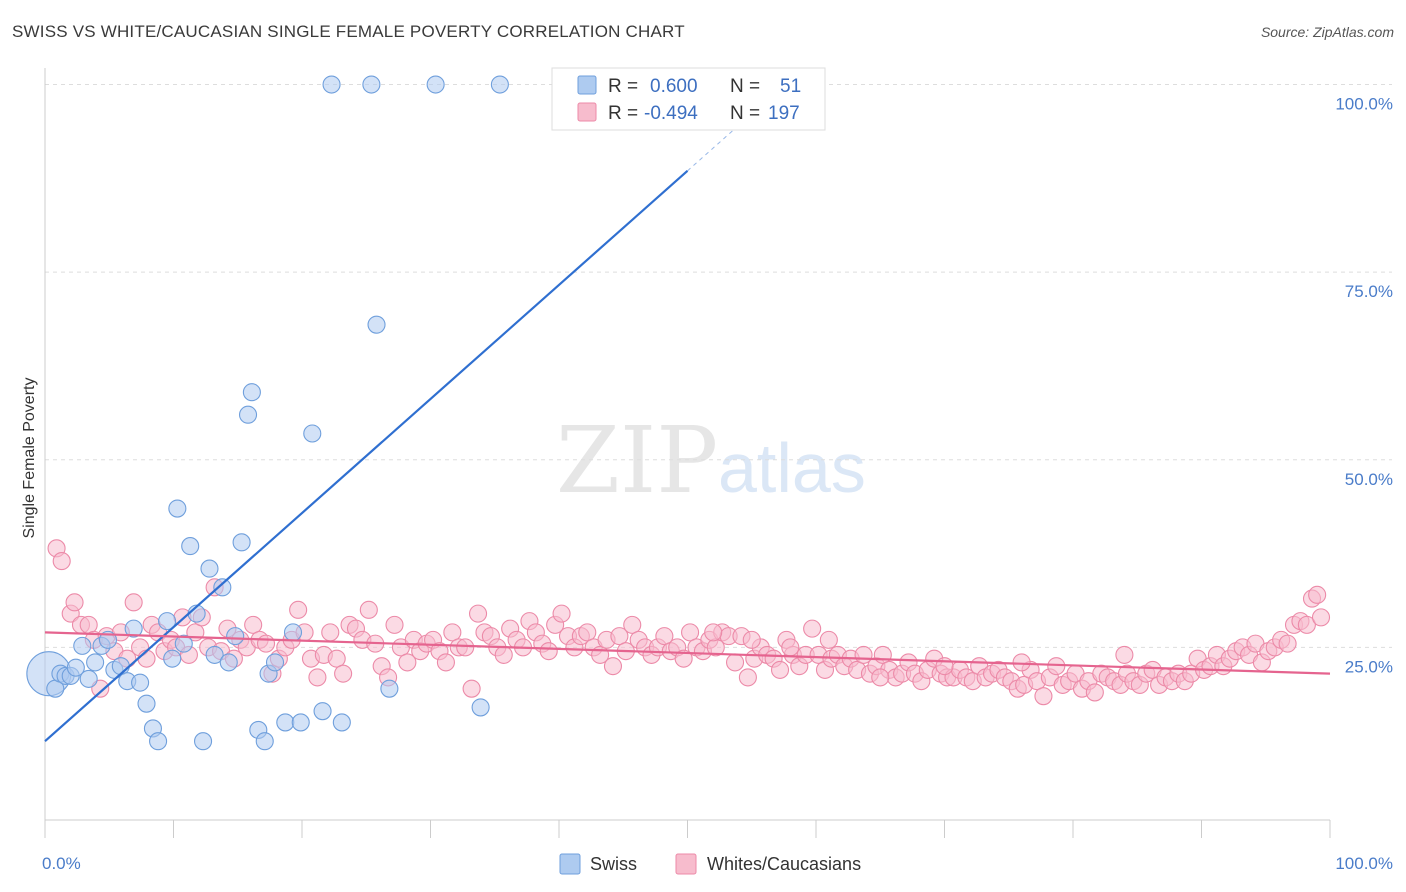  Describe the element at coordinates (674, 86) in the screenshot. I see `legend-r-value-swiss: 0.600` at that location.